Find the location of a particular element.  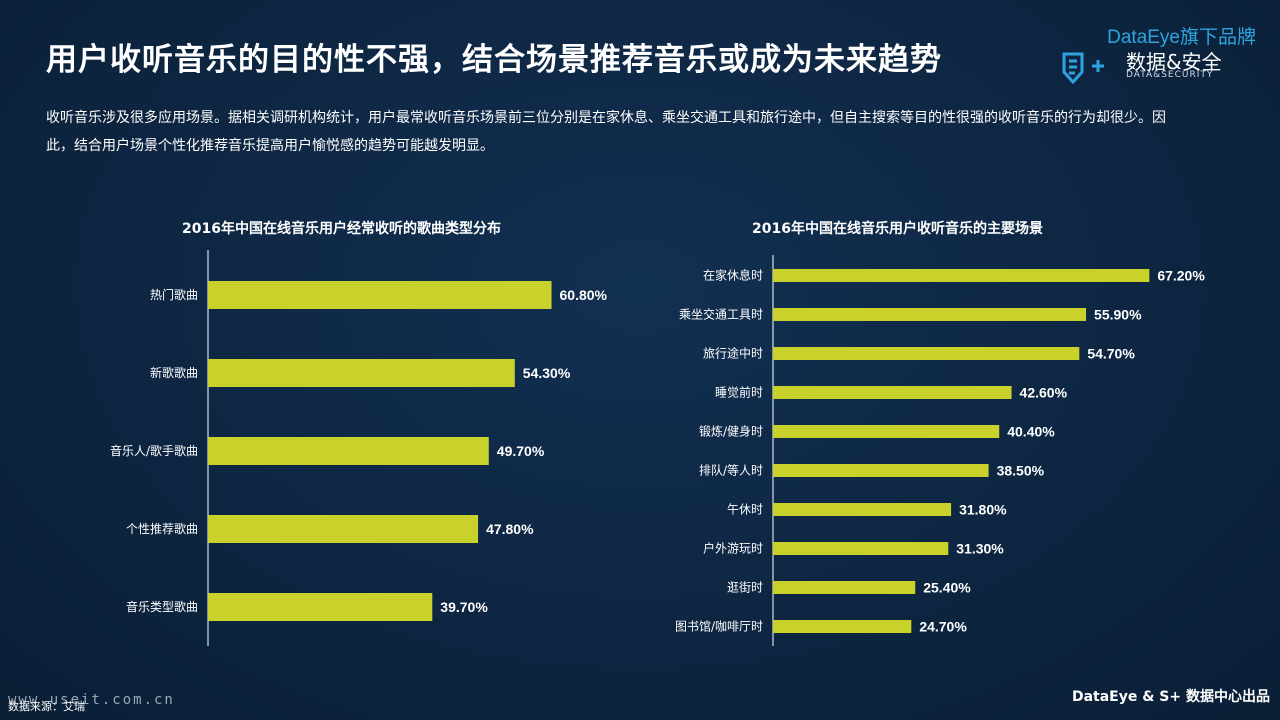

value-label-3: 47.80% is located at coordinates (510, 529).